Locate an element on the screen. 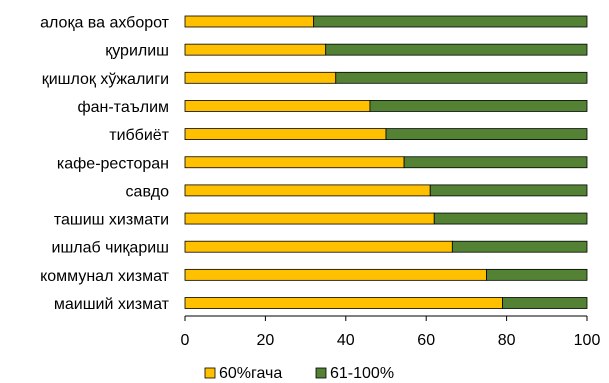 The width and height of the screenshot is (609, 383). category-label: маиший хизмат is located at coordinates (112, 304).